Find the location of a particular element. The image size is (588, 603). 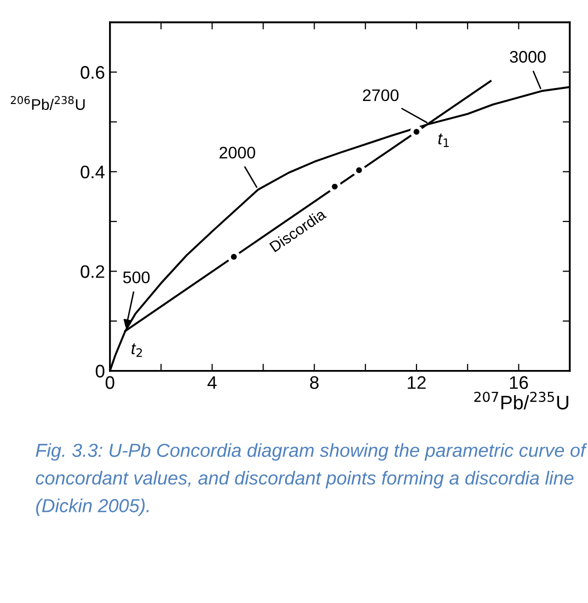

y-axis-title: $^{206}$Pb/$^{238}$U is located at coordinates (47, 103).